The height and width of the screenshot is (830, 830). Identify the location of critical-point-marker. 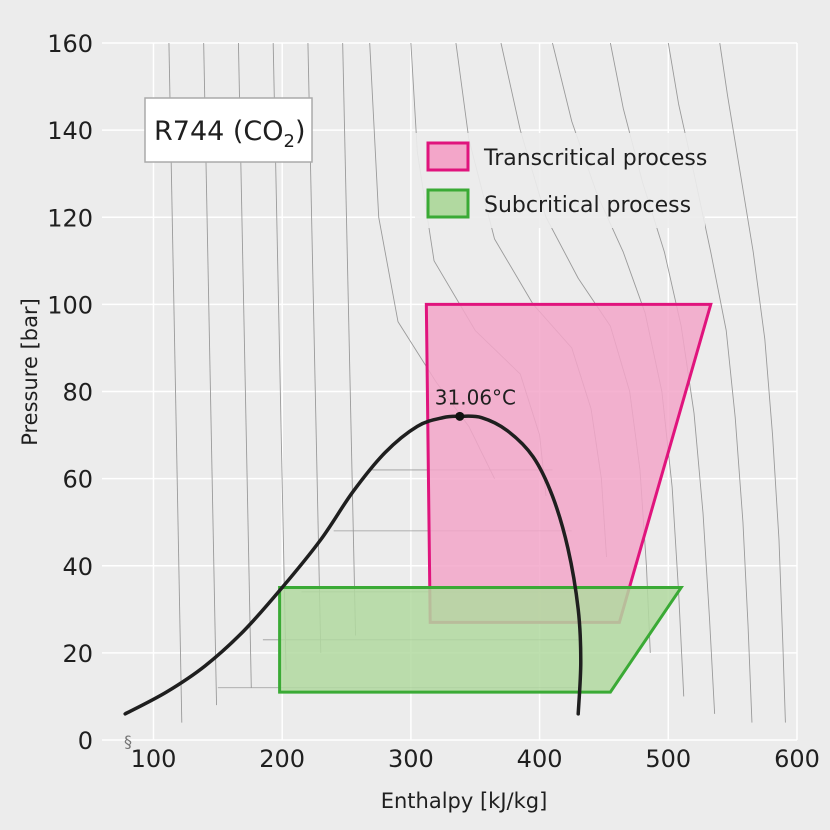
(460, 416).